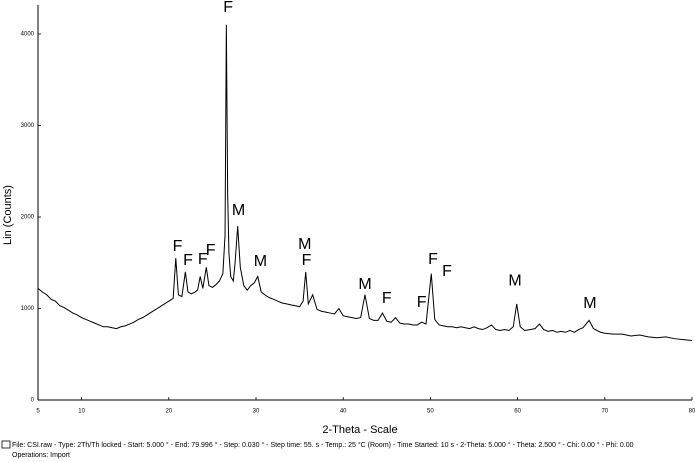 The width and height of the screenshot is (695, 462). What do you see at coordinates (33, 401) in the screenshot?
I see `y-tick-label: 0` at bounding box center [33, 401].